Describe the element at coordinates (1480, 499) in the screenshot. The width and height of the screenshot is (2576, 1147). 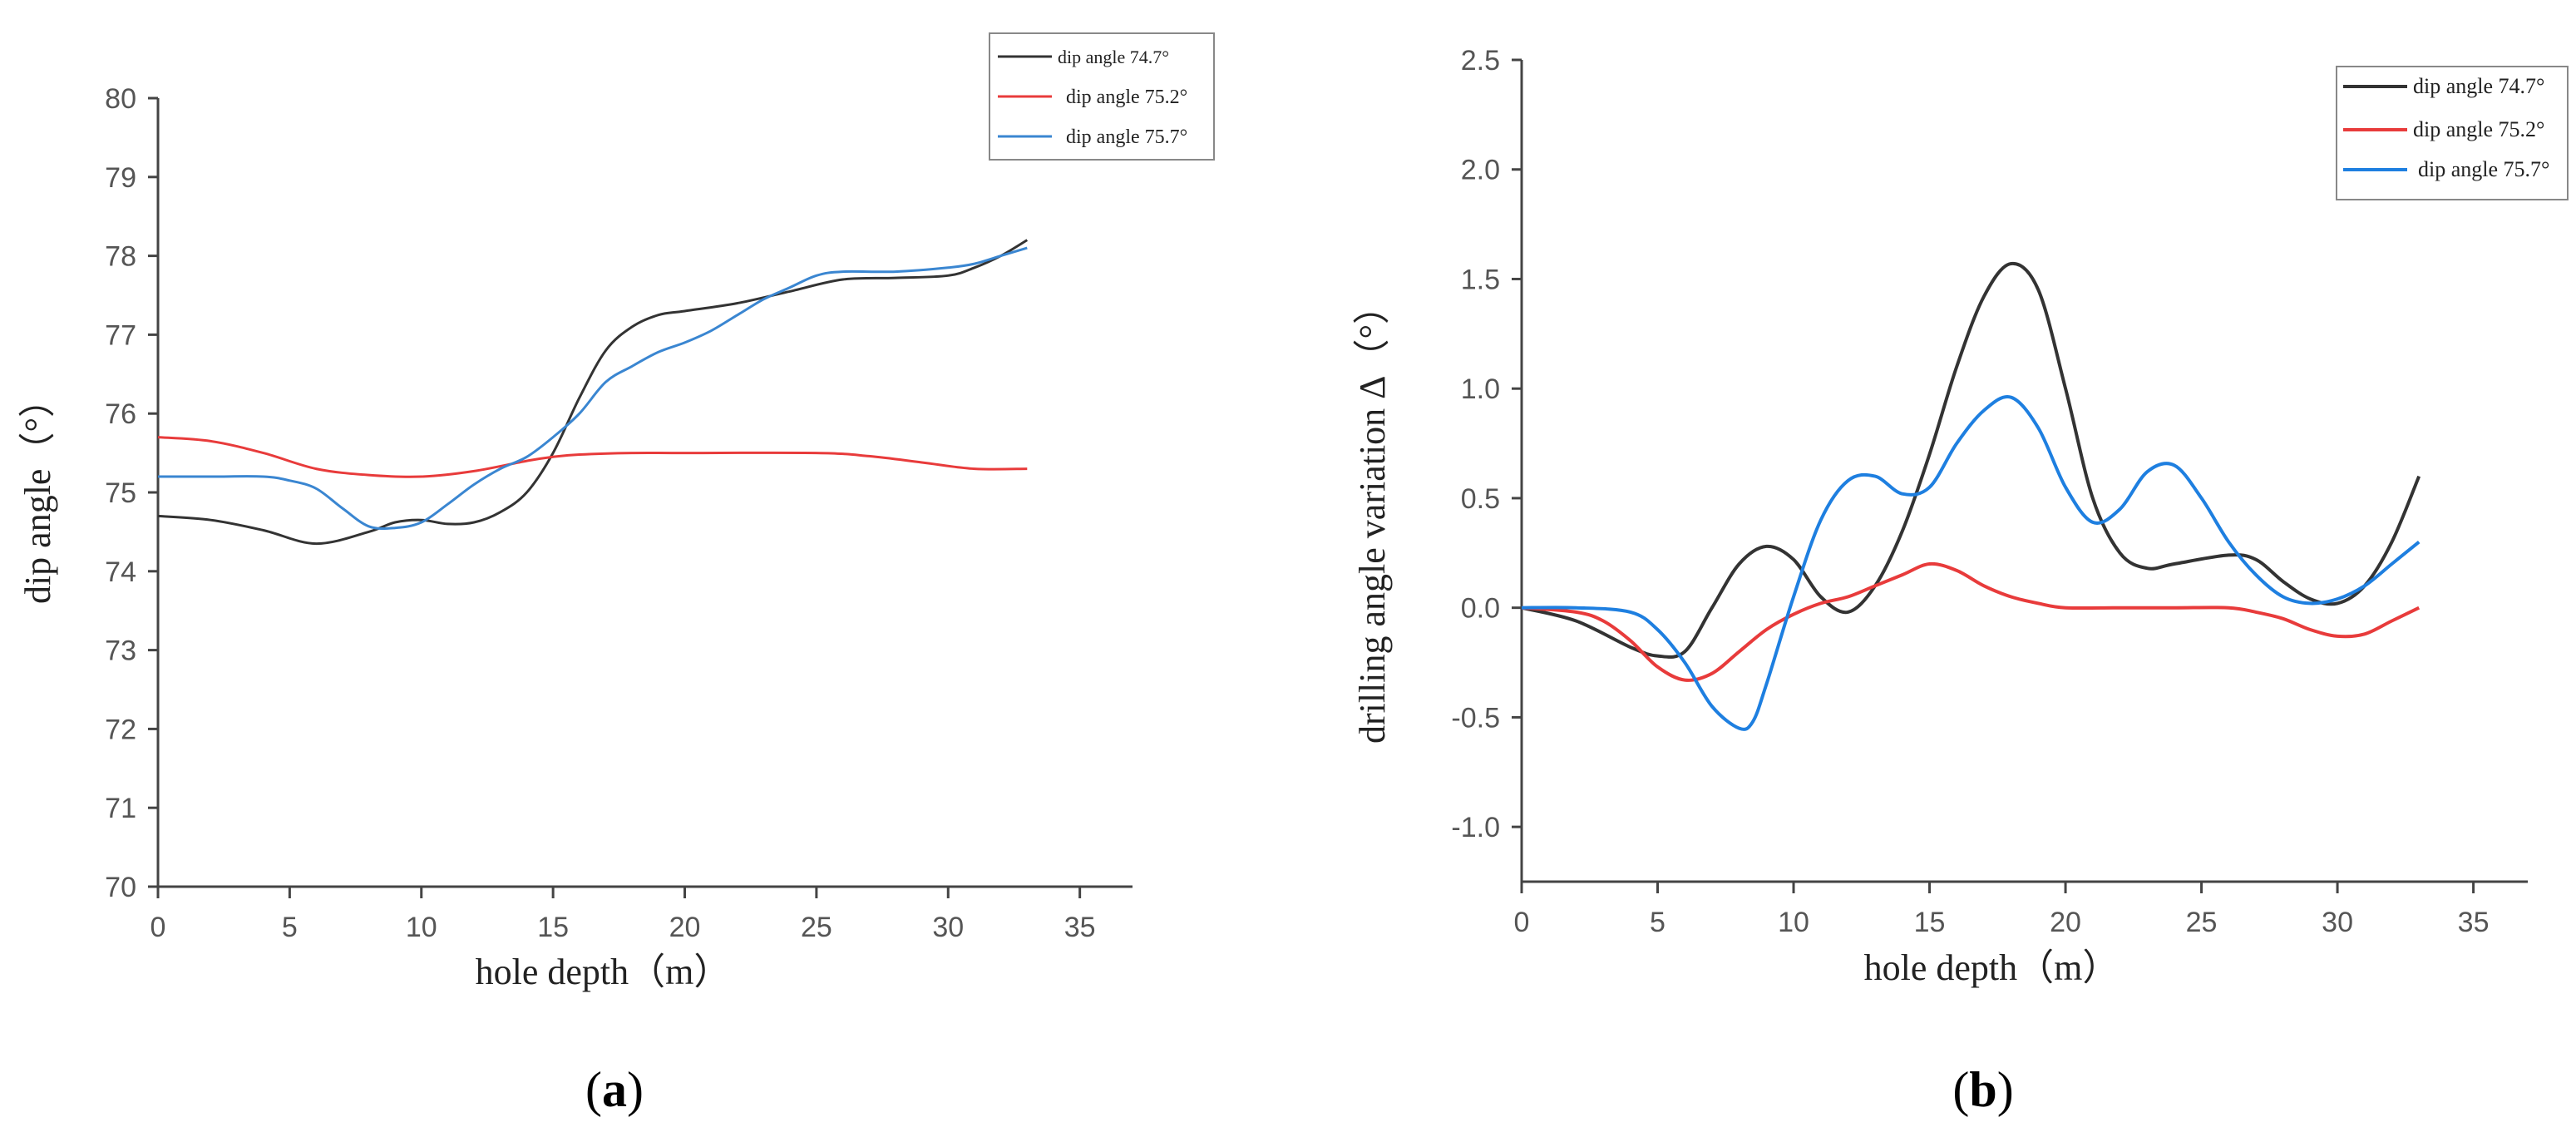
I see `chart-b-y-tick-label-3: 0.5` at that location.